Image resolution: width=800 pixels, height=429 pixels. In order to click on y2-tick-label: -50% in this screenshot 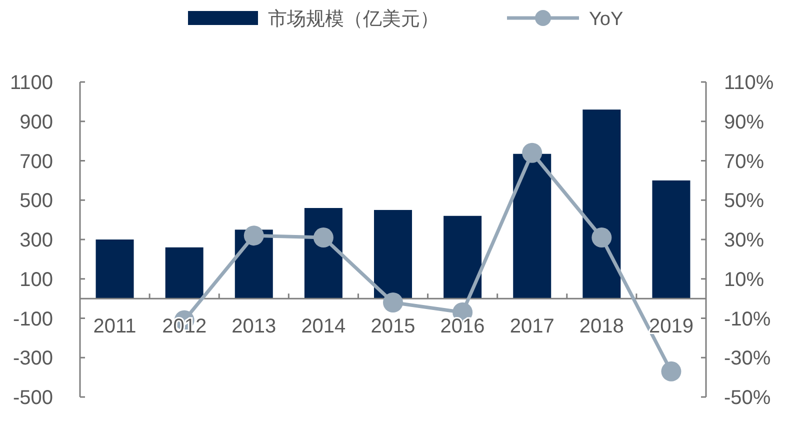, I will do `click(747, 398)`.